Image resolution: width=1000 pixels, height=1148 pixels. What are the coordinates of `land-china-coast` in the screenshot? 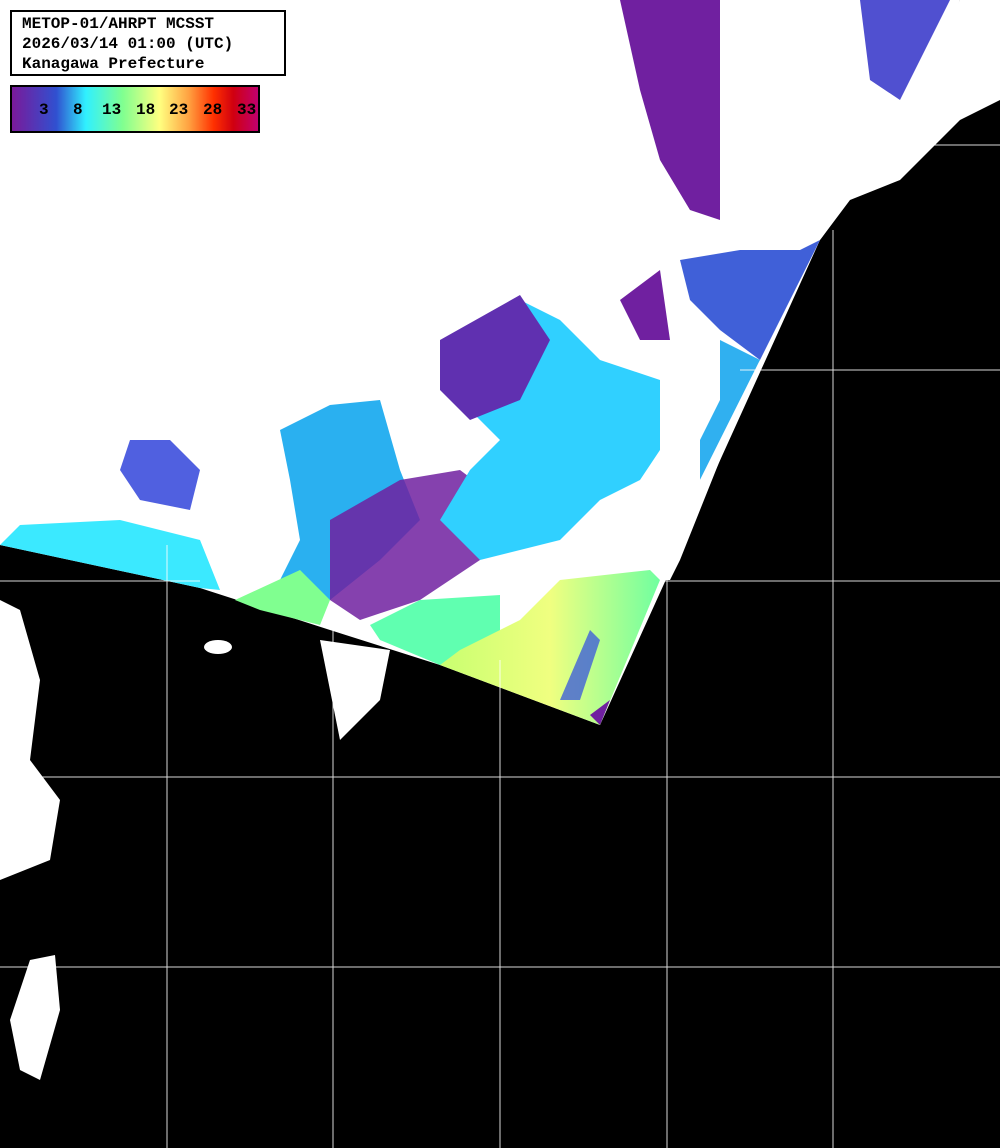 It's located at (30, 740).